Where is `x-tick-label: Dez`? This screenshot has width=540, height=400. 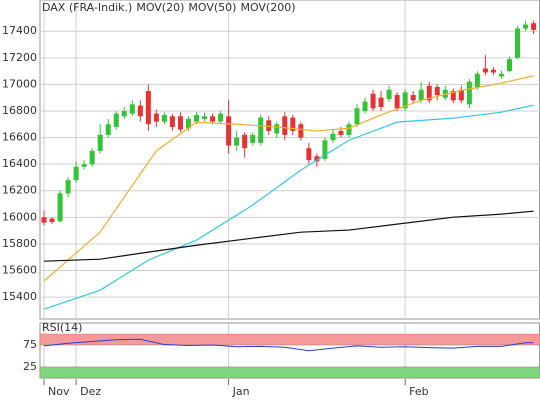
x-tick-label: Dez is located at coordinates (90, 391).